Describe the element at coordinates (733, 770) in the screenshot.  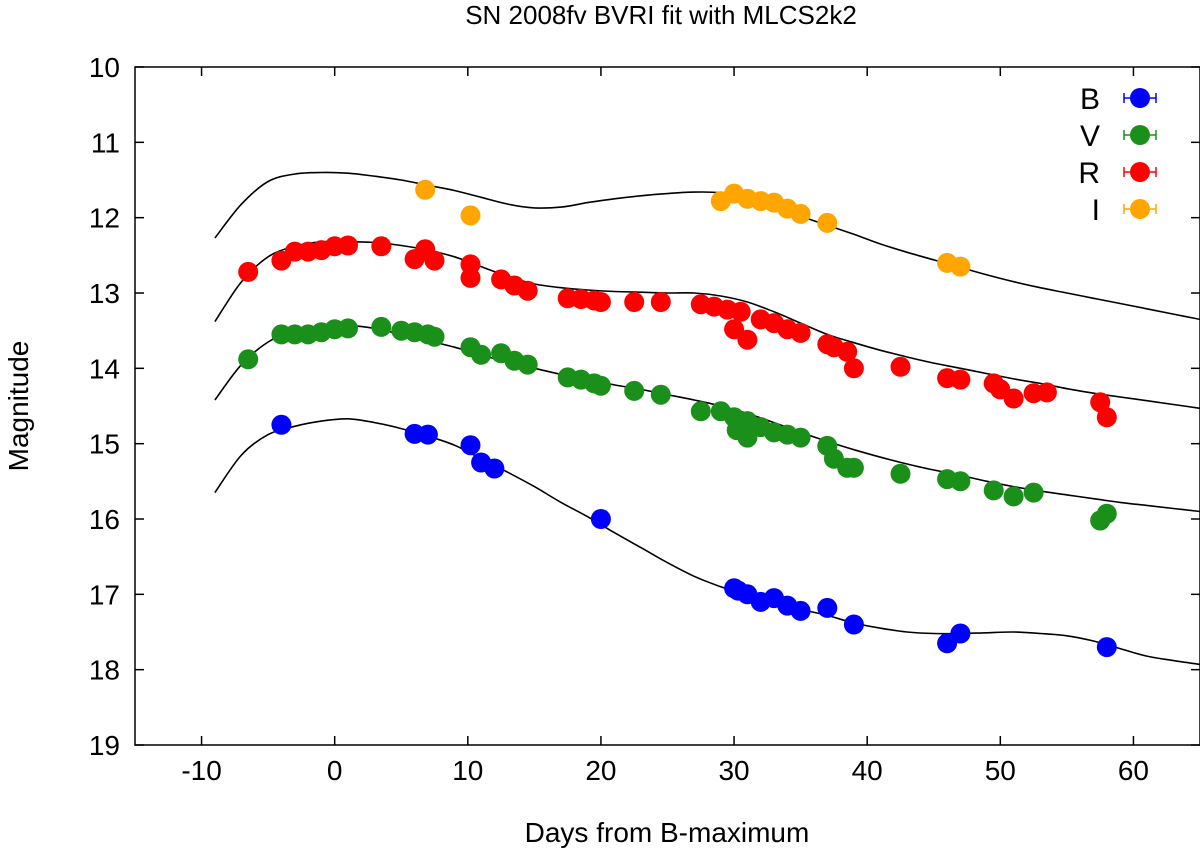
I see `x-tick-label: 30` at that location.